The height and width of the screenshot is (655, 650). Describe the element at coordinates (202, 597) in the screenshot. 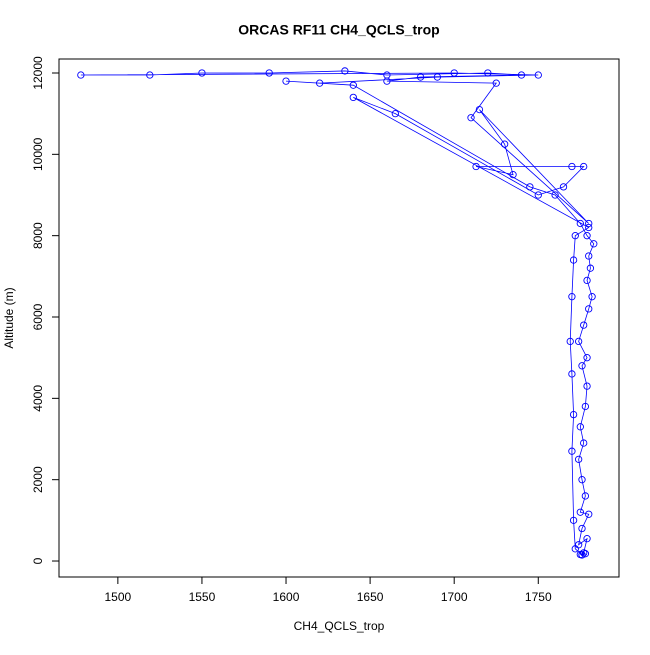

I see `x-tick-label: 1550` at that location.